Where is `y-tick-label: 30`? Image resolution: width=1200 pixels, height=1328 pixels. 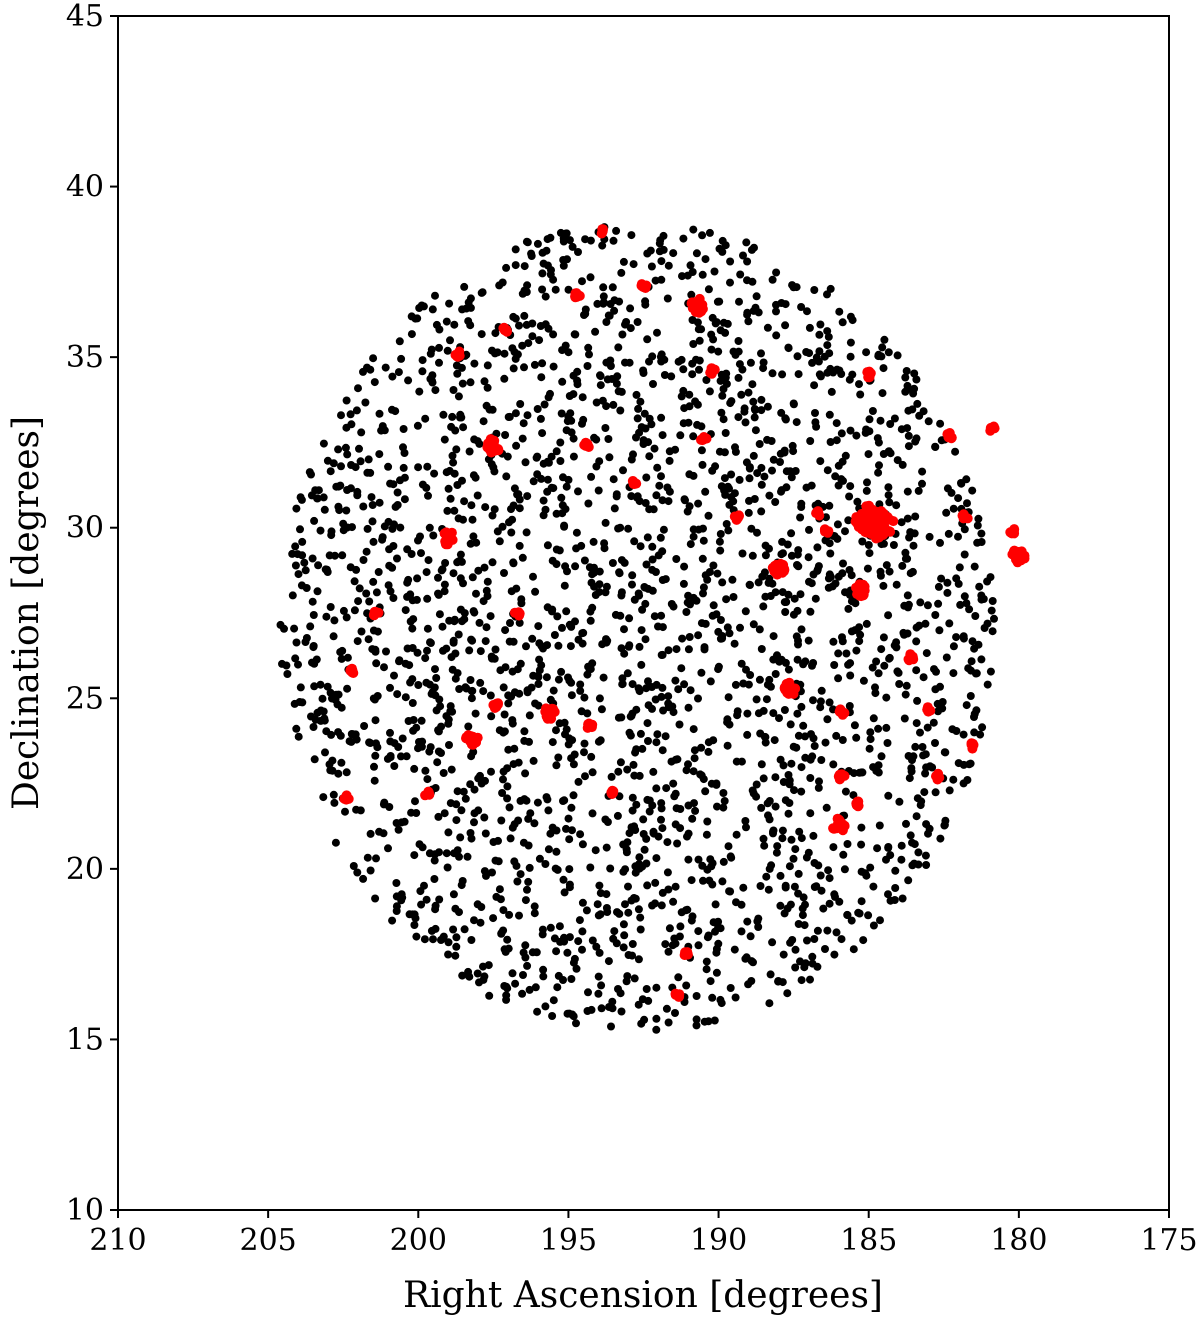 y-tick-label: 30 is located at coordinates (85, 528).